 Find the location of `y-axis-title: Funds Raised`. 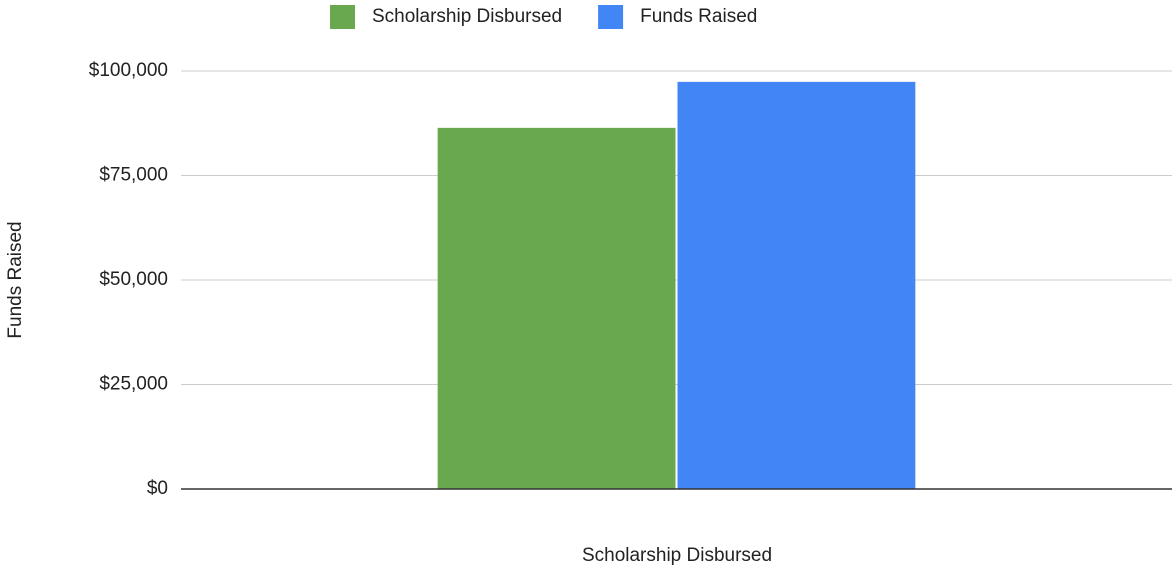

y-axis-title: Funds Raised is located at coordinates (15, 279).